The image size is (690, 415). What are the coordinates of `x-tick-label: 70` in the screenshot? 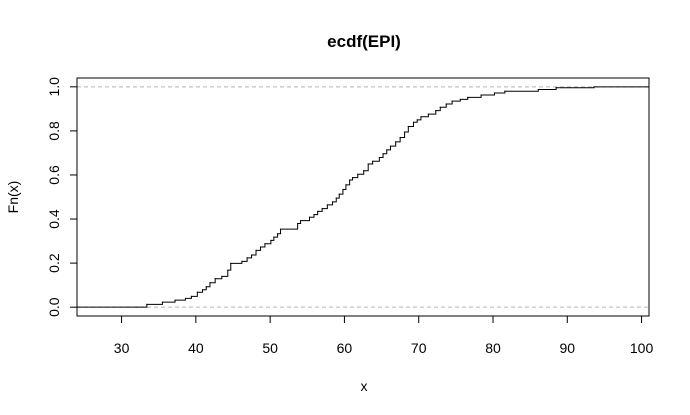 It's located at (419, 348).